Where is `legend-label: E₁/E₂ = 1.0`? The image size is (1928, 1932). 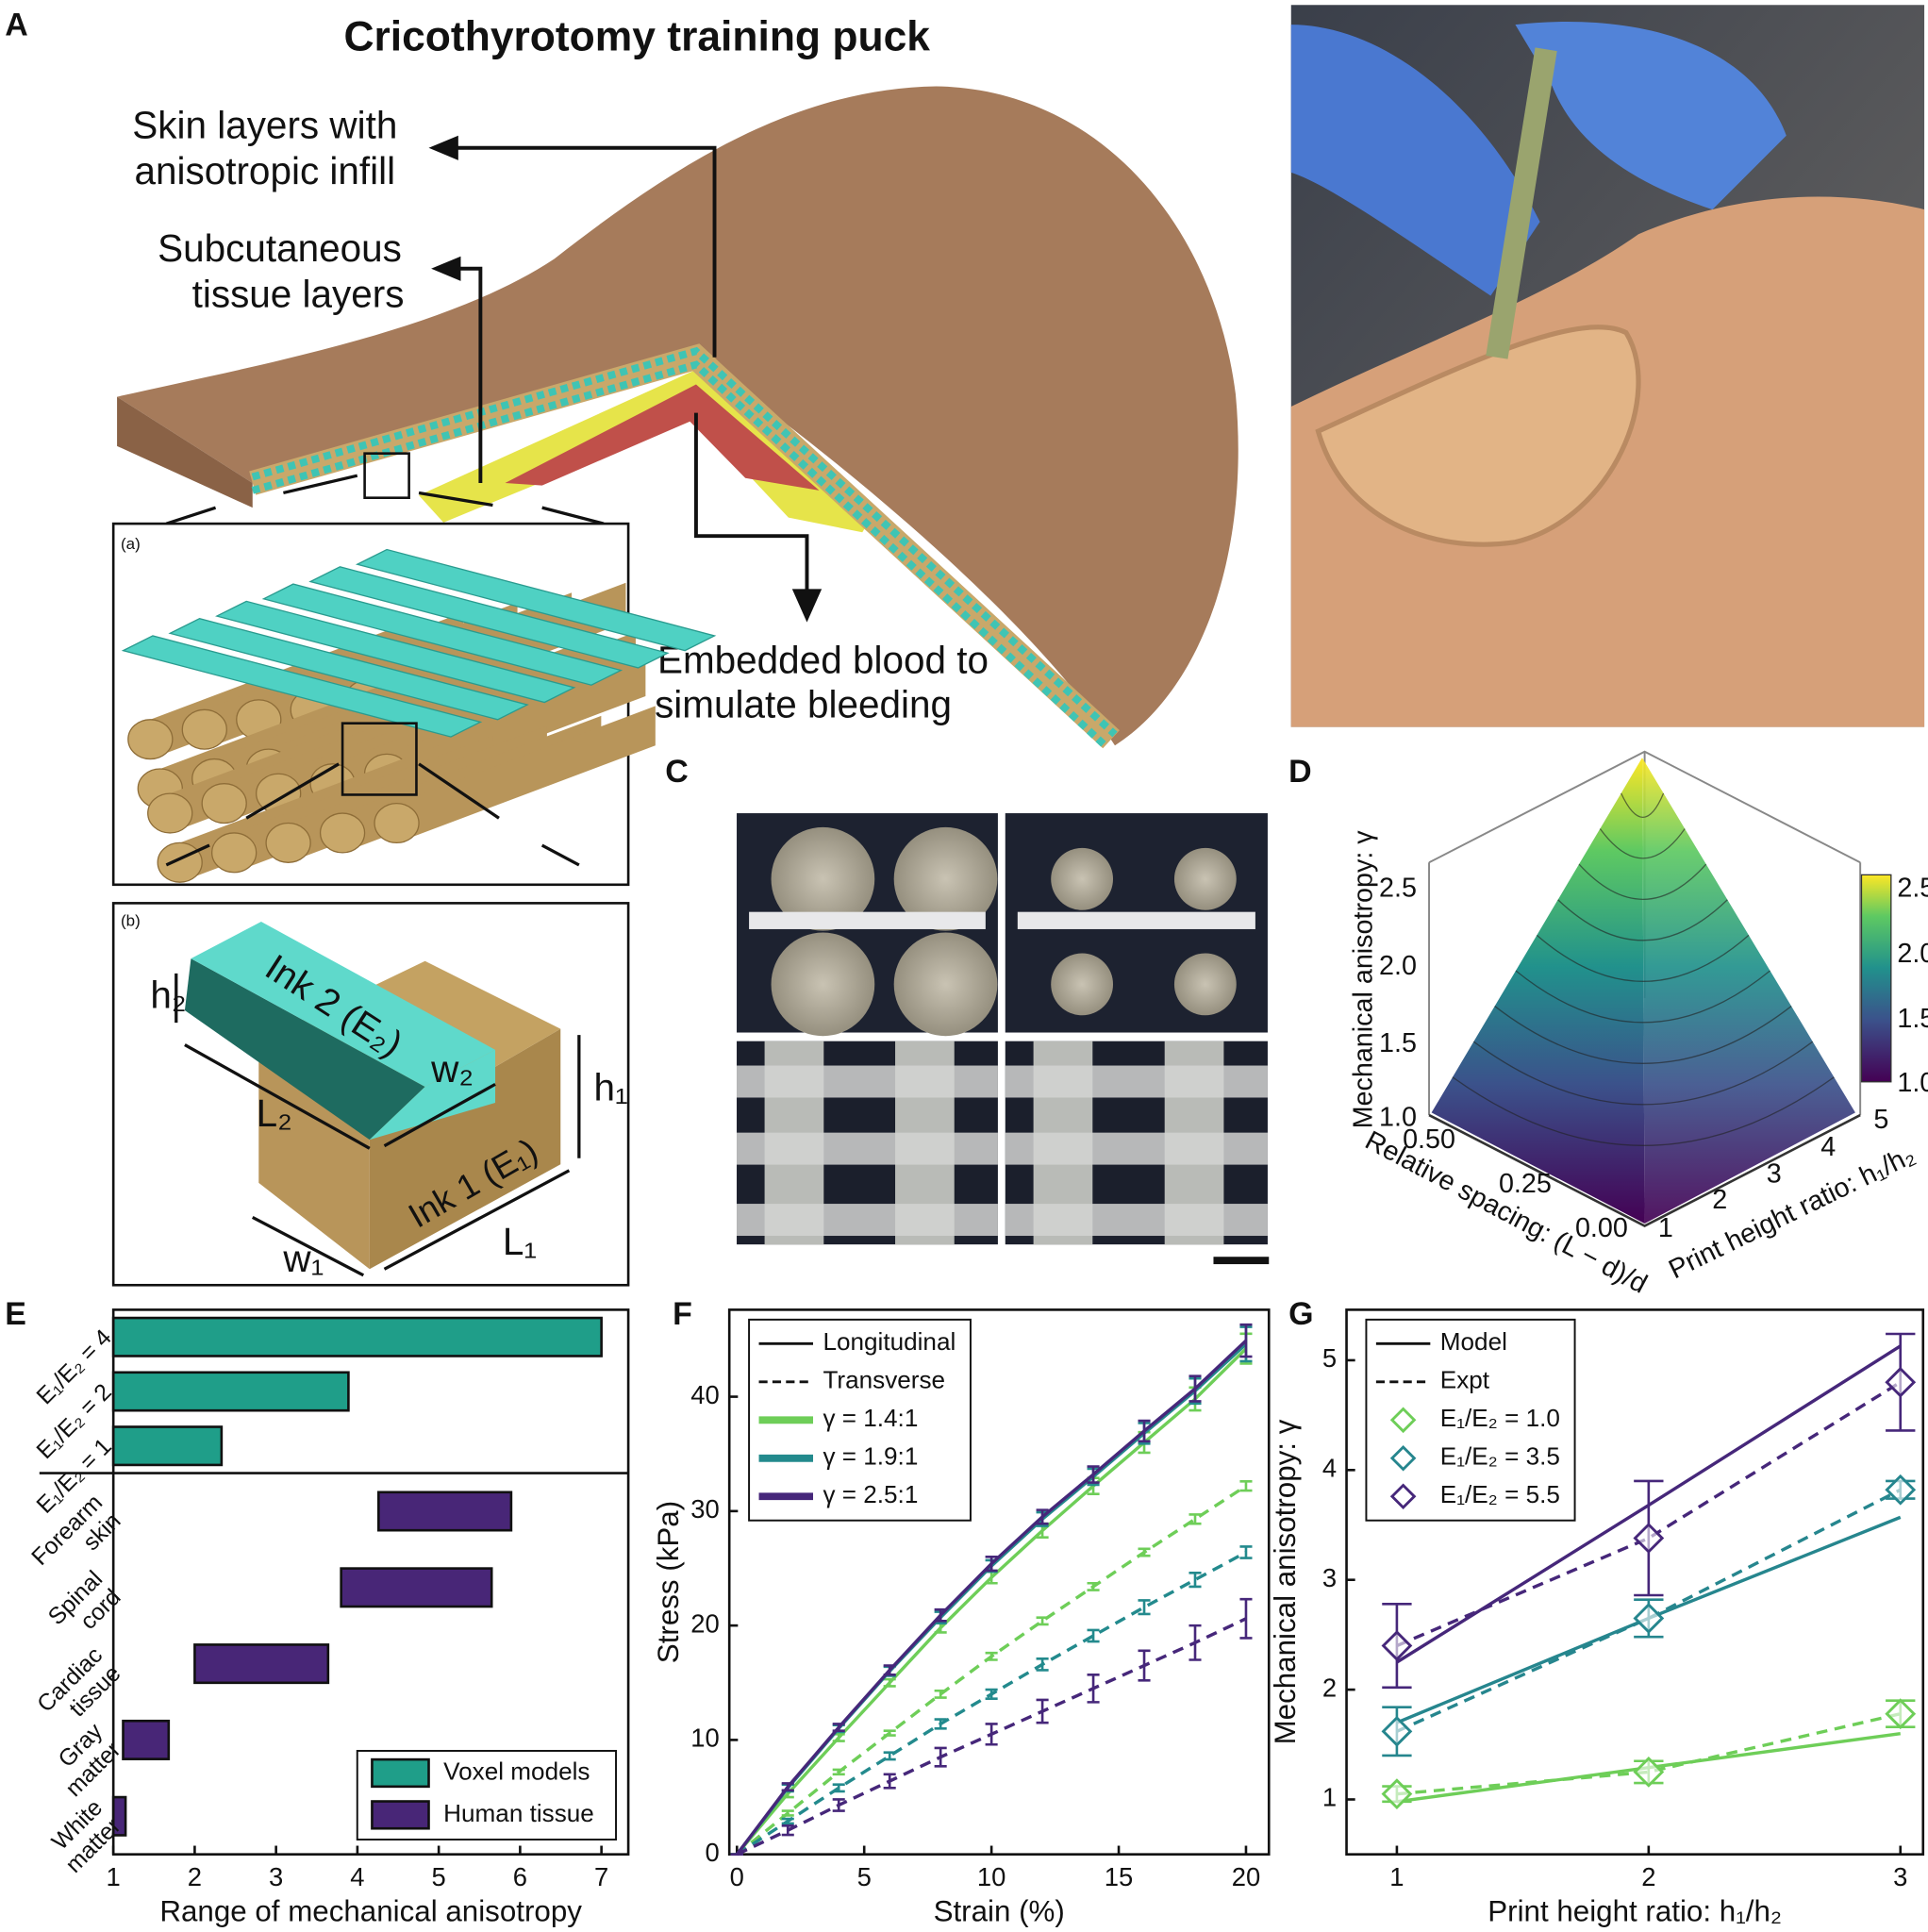
legend-label: E₁/E₂ = 1.0 is located at coordinates (1500, 1418).